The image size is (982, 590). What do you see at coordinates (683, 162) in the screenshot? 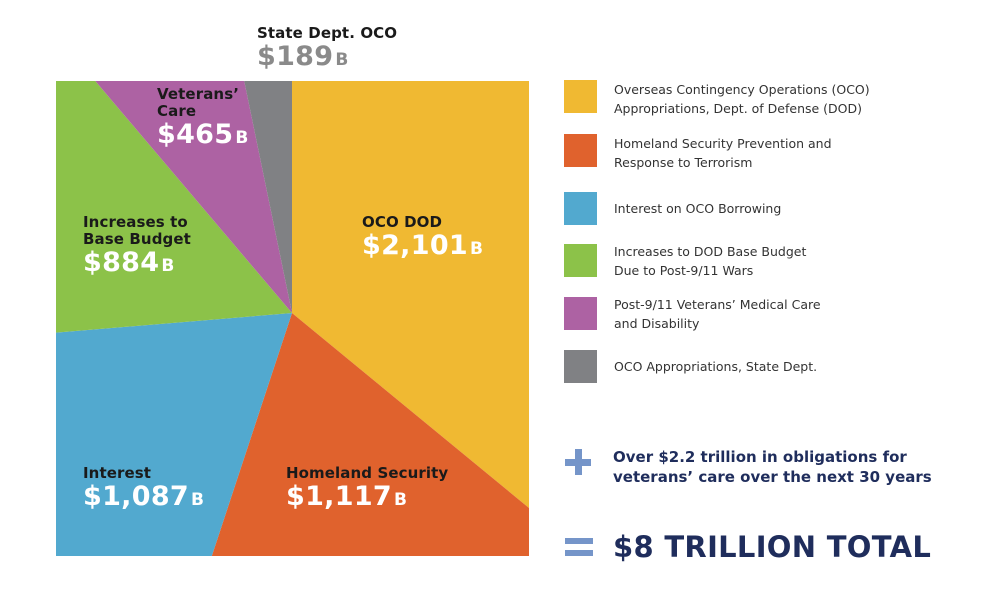
I see `legend-text-line2: Response to Terrorism` at bounding box center [683, 162].